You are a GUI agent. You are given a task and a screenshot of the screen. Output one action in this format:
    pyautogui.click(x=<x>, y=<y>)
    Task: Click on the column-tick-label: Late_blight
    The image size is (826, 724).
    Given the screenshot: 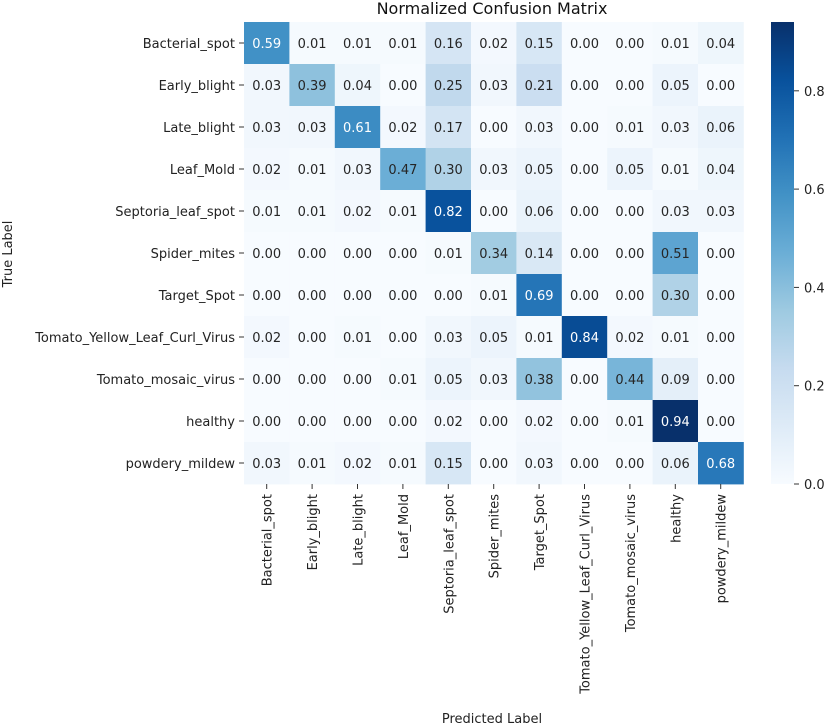 What is the action you would take?
    pyautogui.click(x=359, y=530)
    